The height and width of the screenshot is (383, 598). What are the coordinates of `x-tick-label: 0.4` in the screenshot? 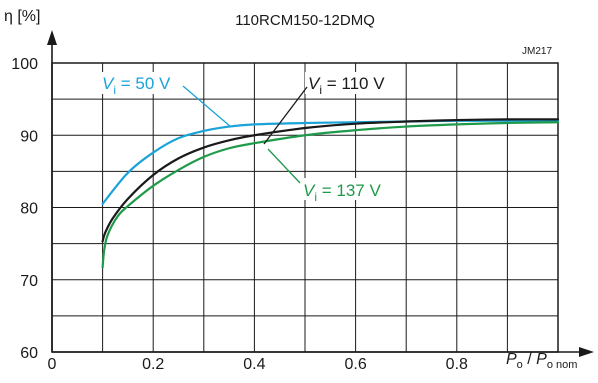 It's located at (254, 364).